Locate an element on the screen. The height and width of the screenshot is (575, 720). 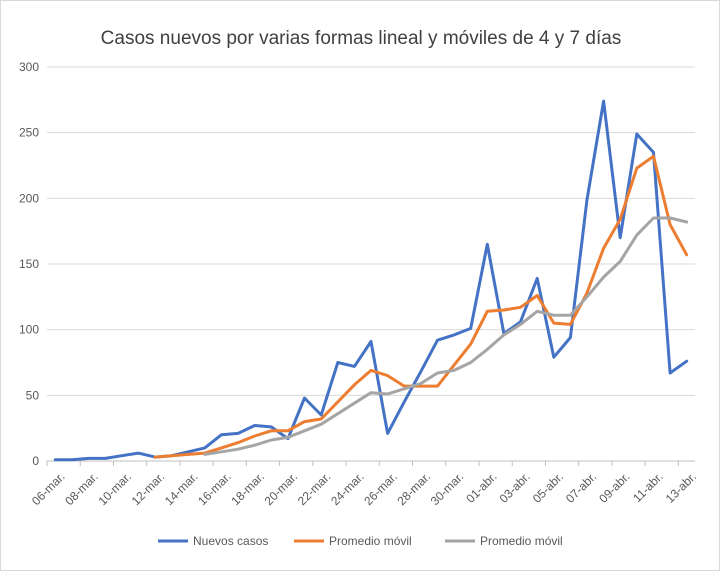
x-tick-label: 08-mar. is located at coordinates (81, 488).